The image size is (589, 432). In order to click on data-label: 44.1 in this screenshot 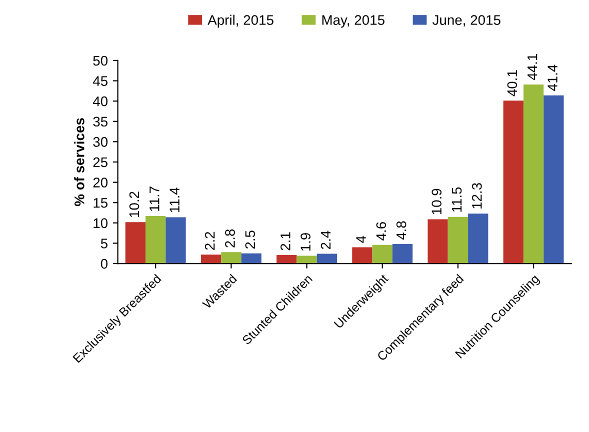, I will do `click(533, 67)`.